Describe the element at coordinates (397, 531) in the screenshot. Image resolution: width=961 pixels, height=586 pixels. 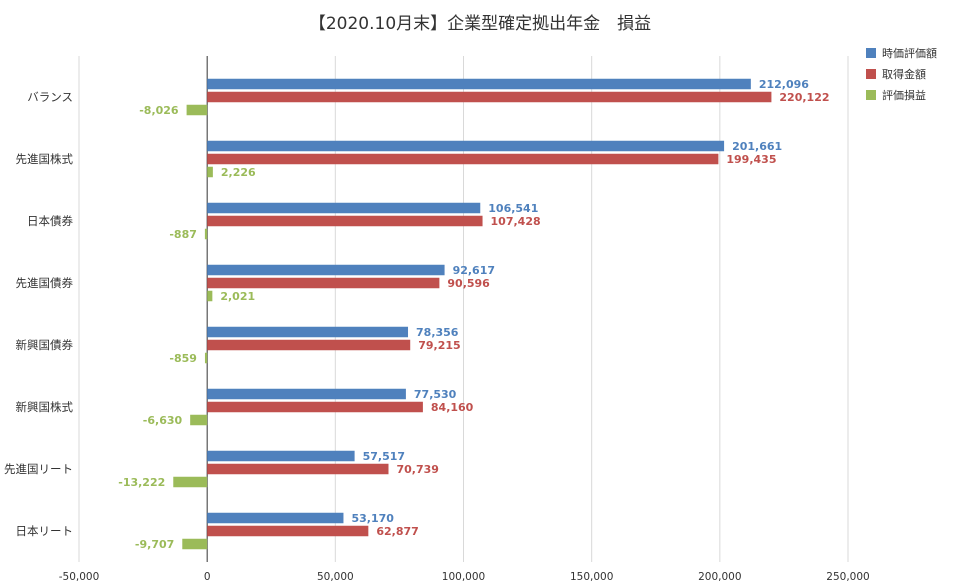
I see `data-label: 62,877` at that location.